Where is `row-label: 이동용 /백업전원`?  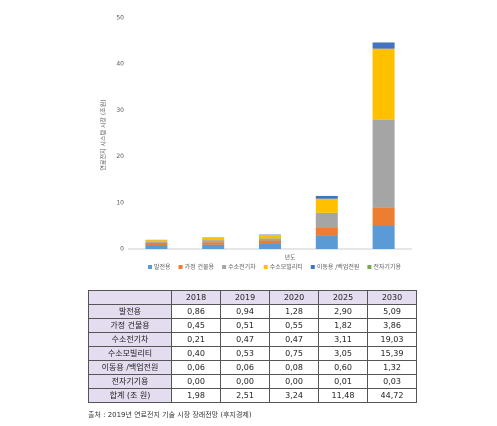
row-label: 이동용 /백업전원 is located at coordinates (130, 367).